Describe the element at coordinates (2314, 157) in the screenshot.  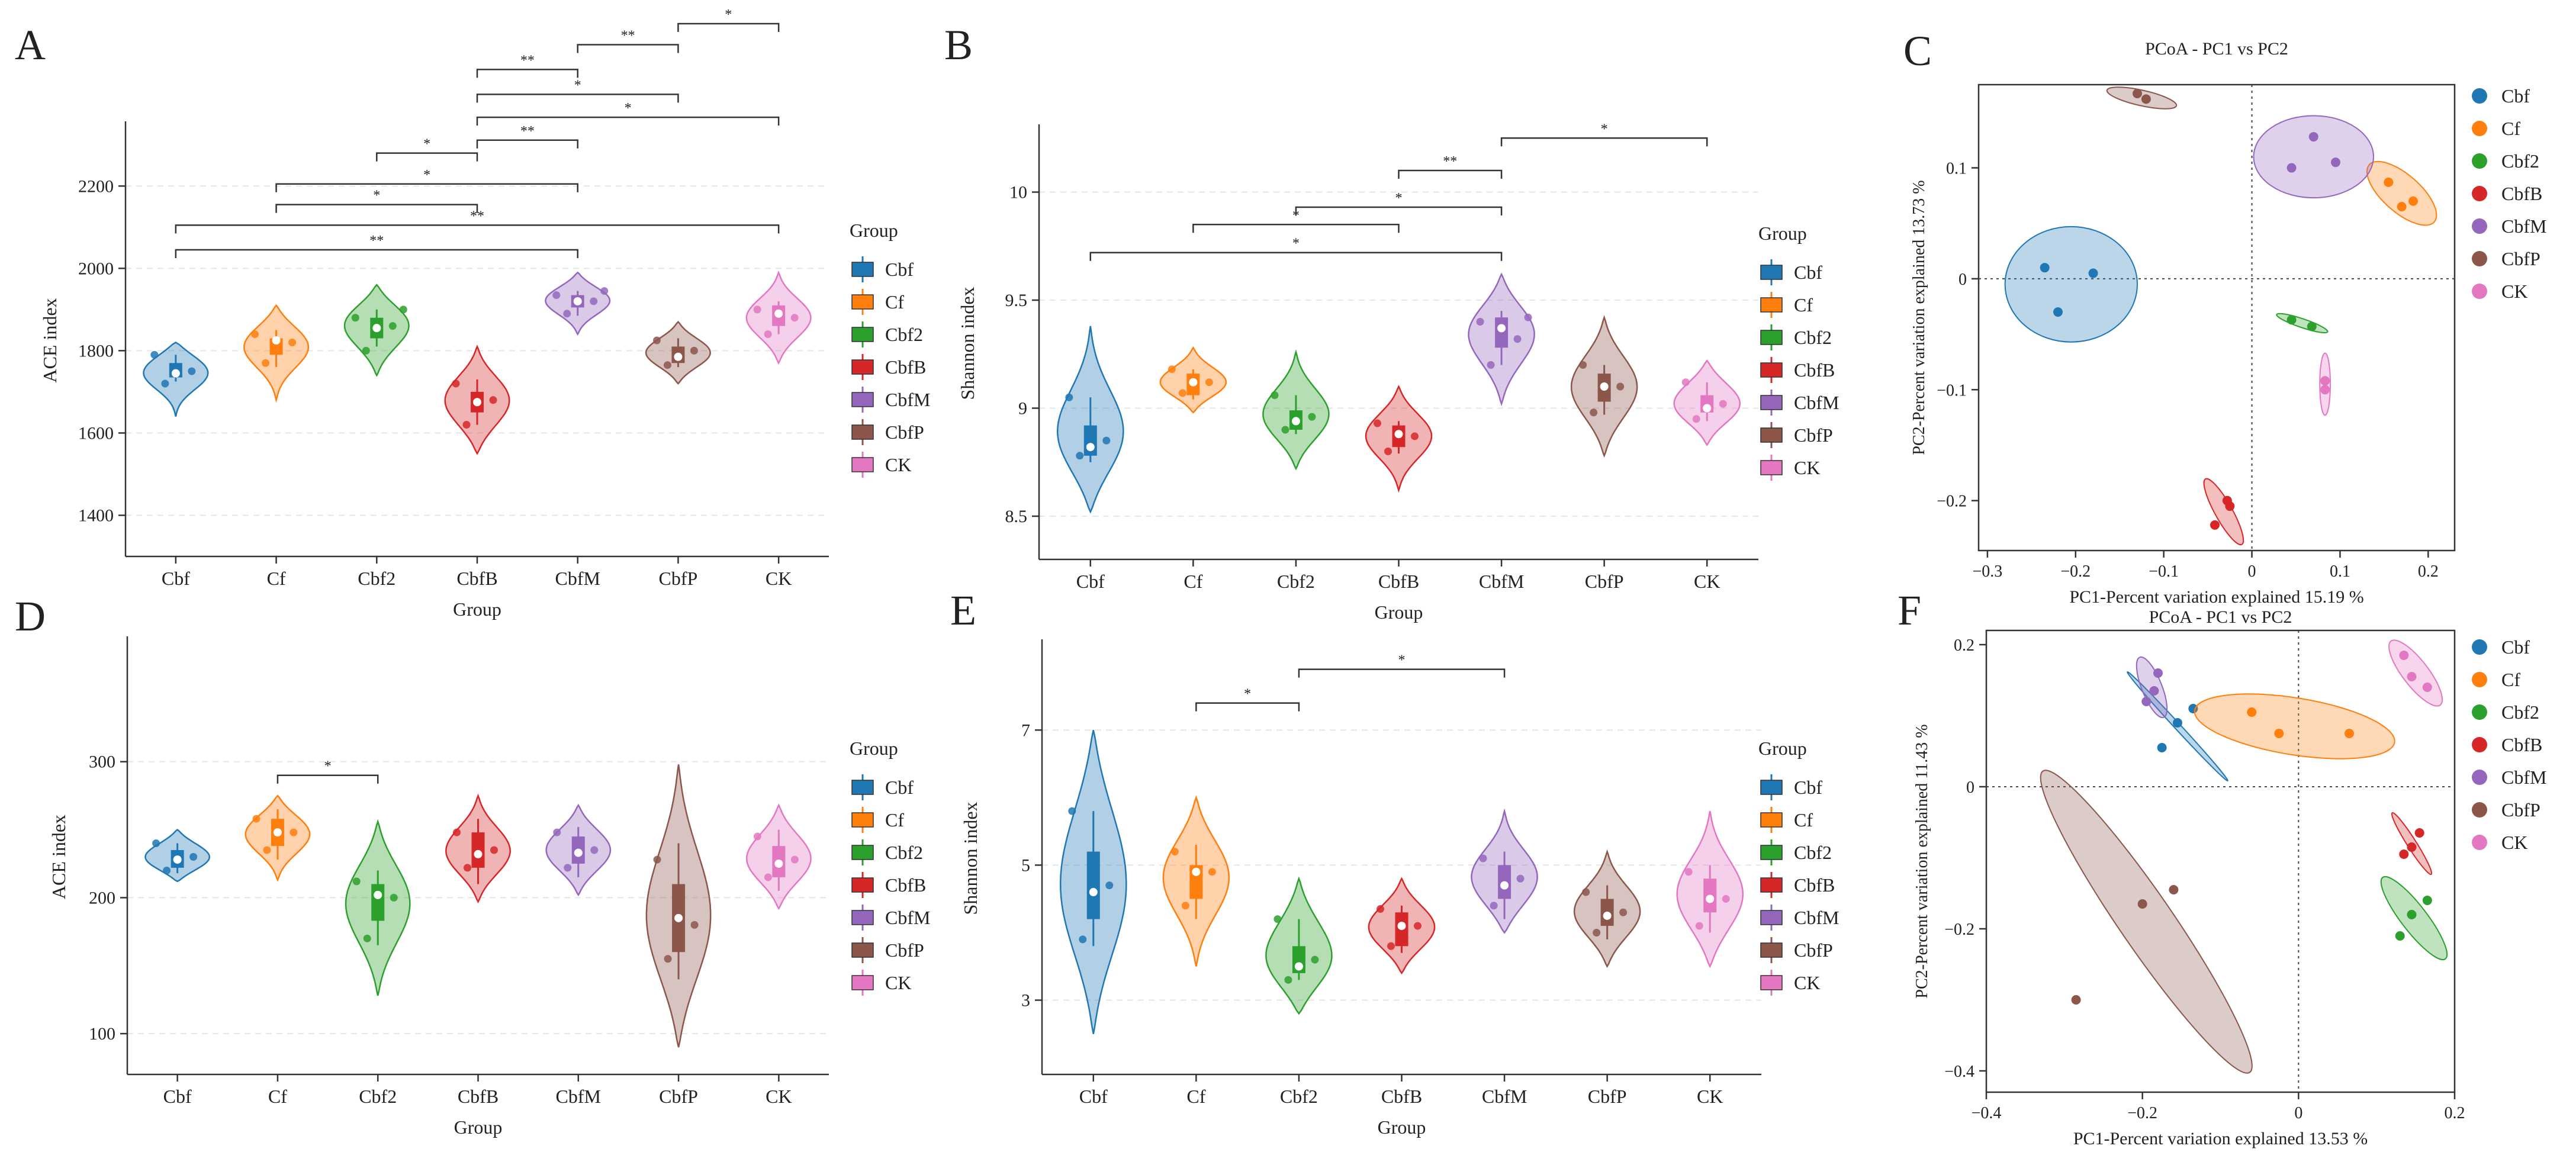
I see `ellipse-cbfm` at that location.